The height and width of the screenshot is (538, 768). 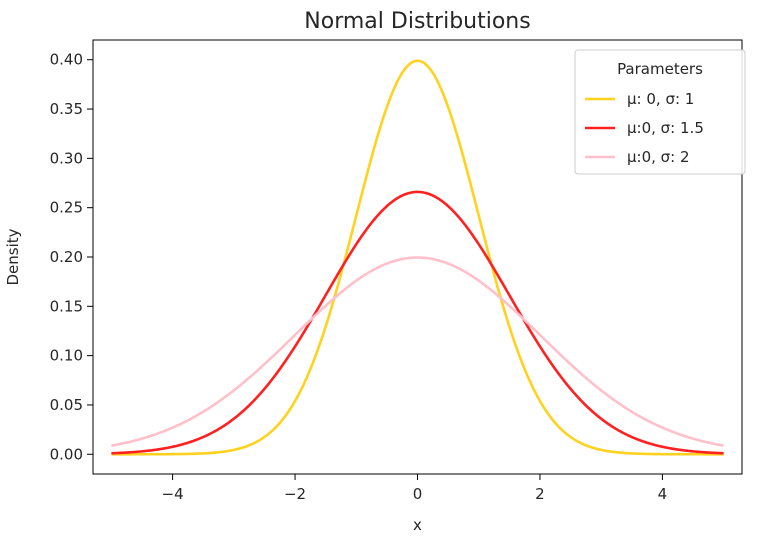 What do you see at coordinates (660, 69) in the screenshot?
I see `legend-title: Parameters` at bounding box center [660, 69].